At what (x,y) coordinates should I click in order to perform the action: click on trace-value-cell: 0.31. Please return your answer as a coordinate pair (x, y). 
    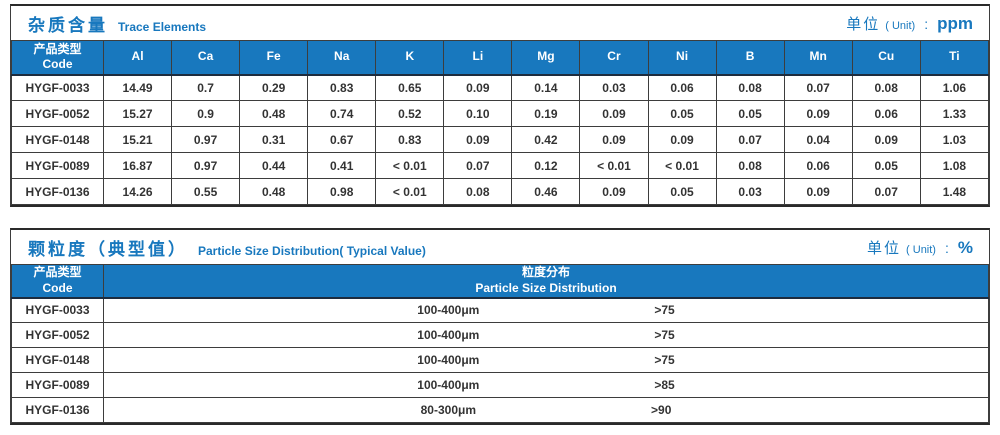
    Looking at the image, I should click on (274, 139).